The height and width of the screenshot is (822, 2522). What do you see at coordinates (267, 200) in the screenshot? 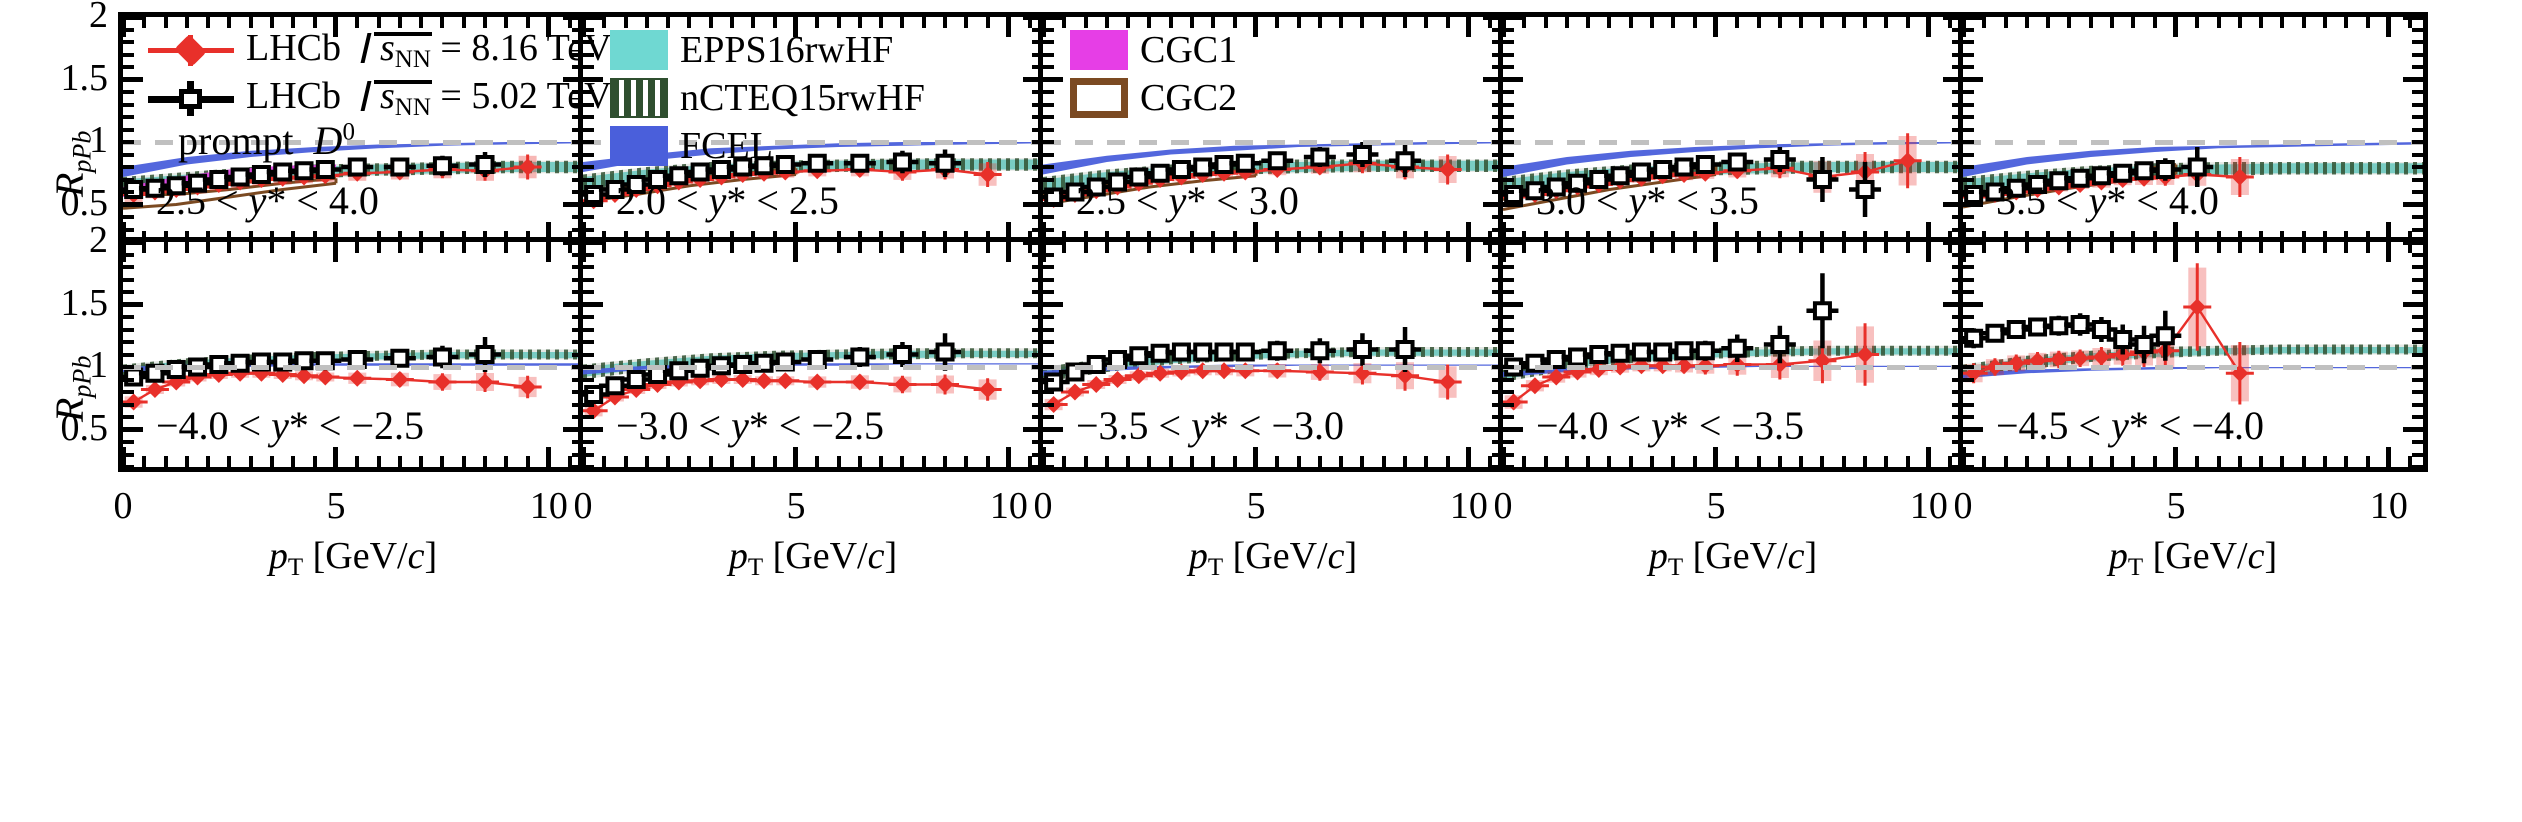
I see `rapidity-label-p1: 2.5 < y* < 4.0` at bounding box center [267, 200].